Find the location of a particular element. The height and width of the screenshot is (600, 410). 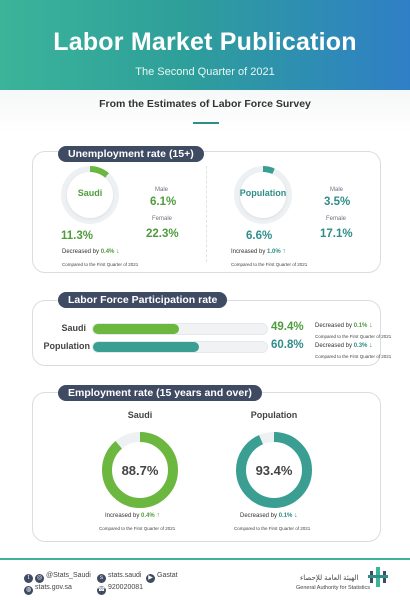

employment-saudi-value: 88.7% is located at coordinates (140, 470).